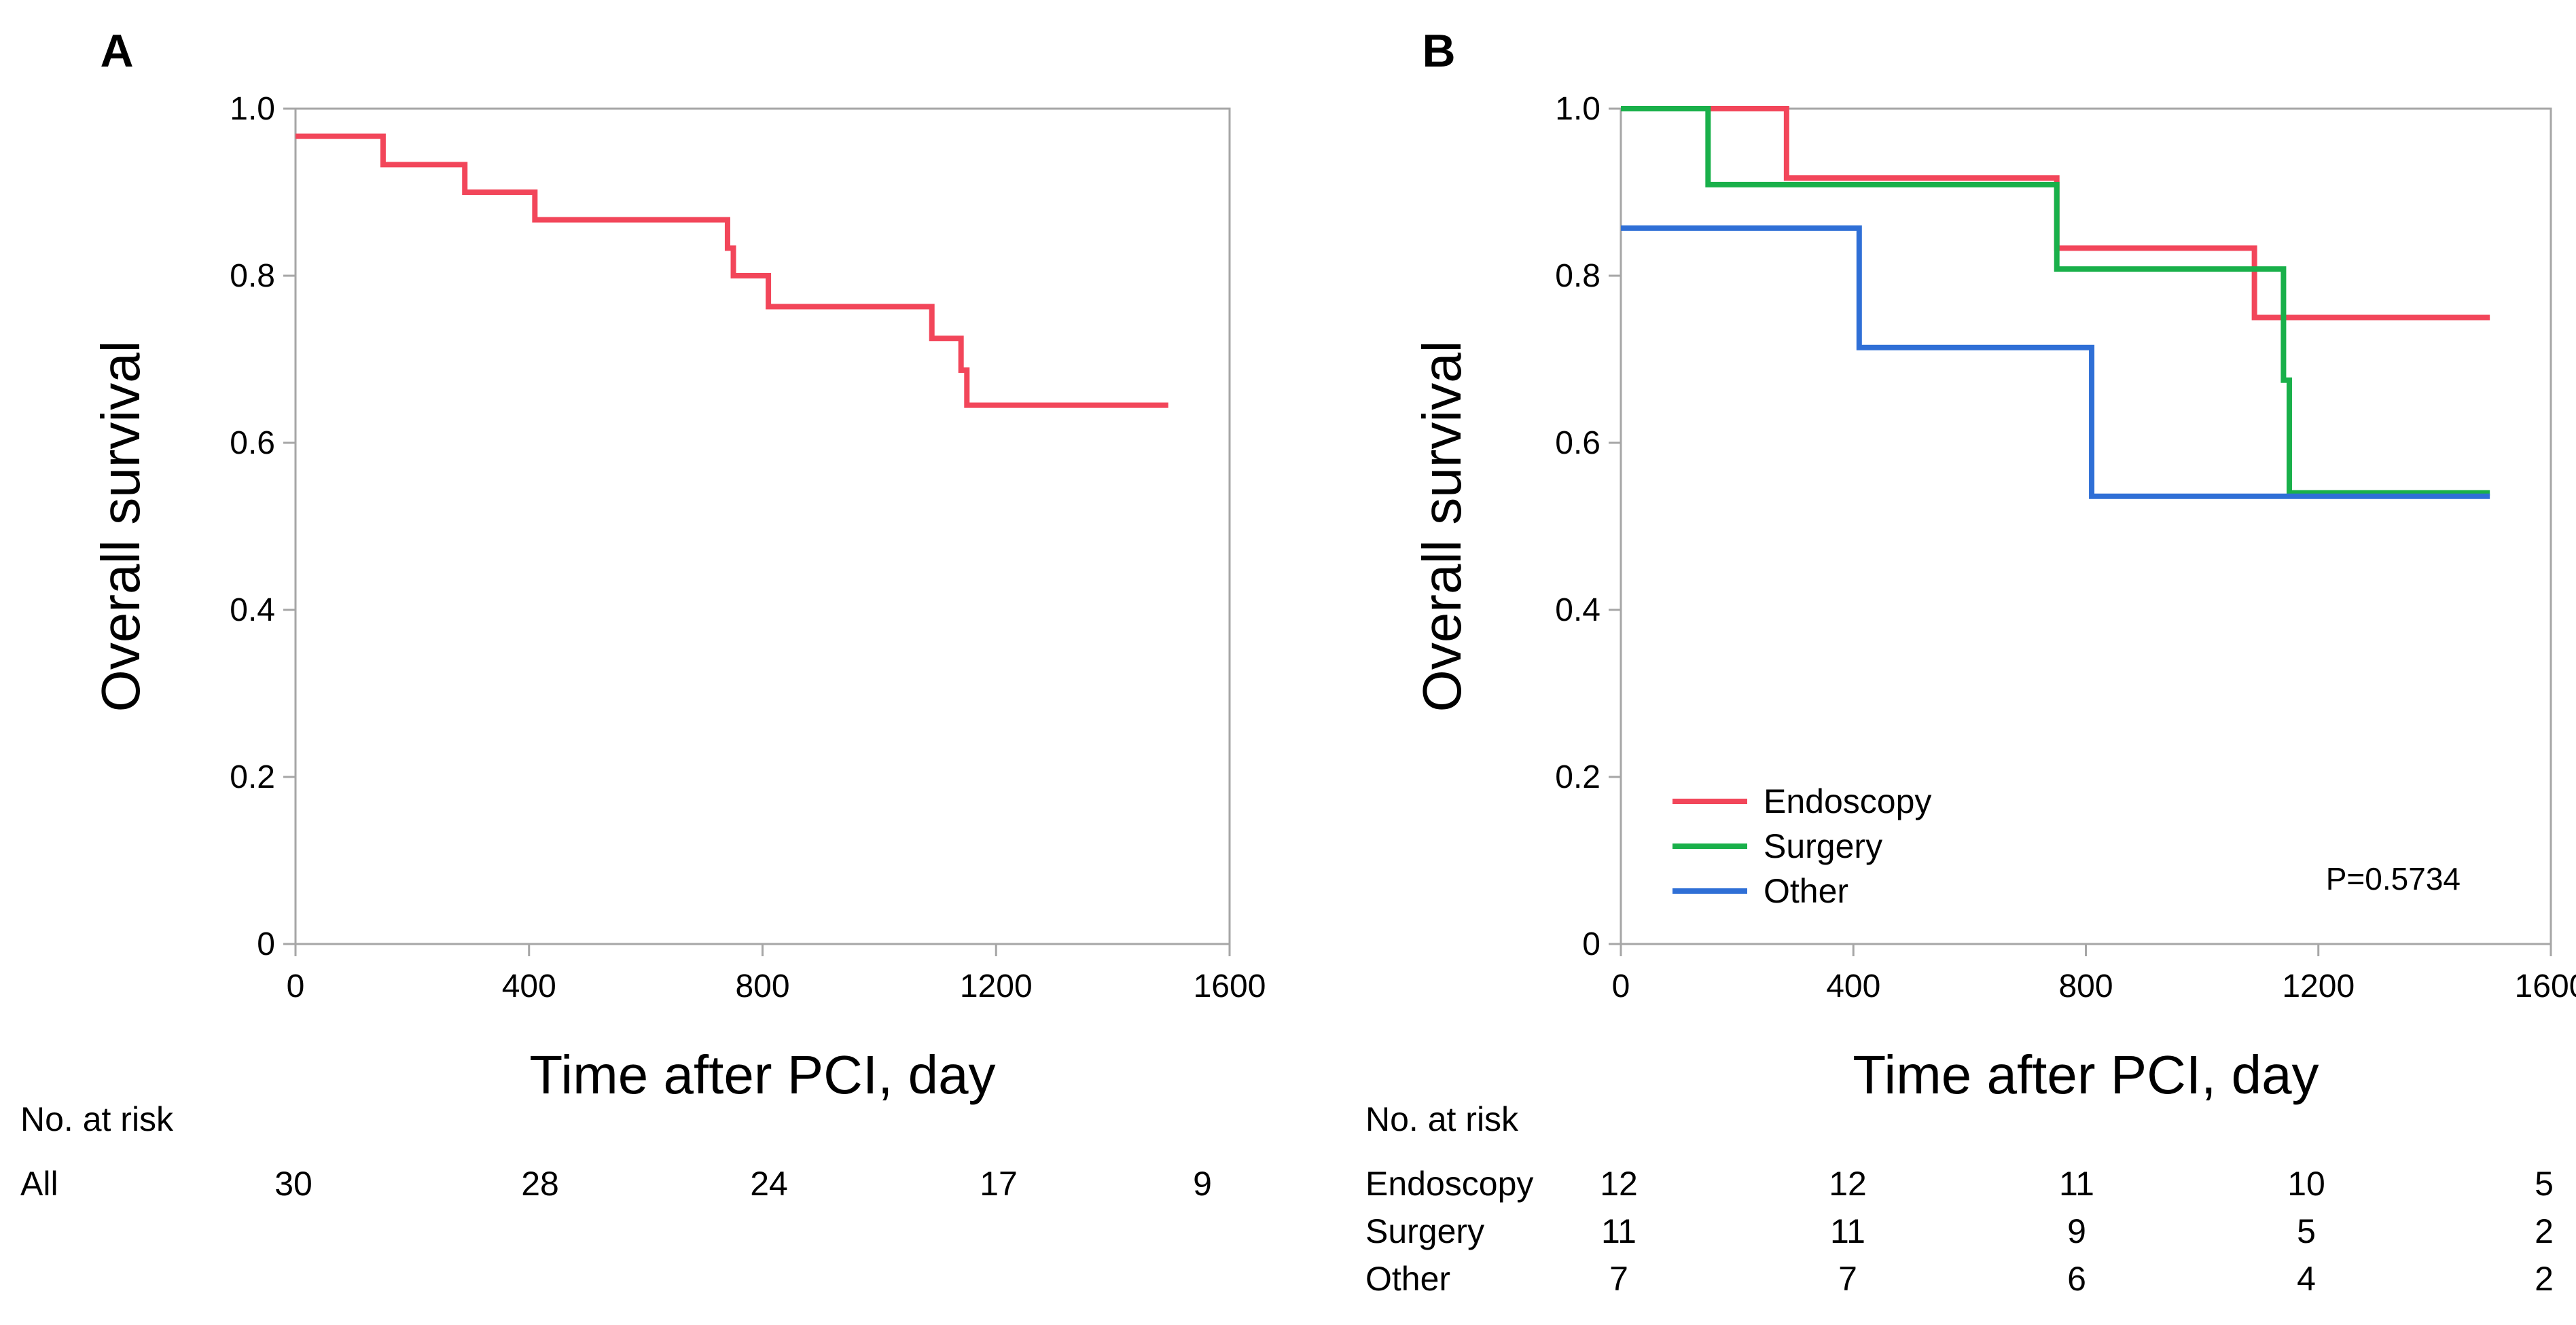 This screenshot has width=2576, height=1325. Describe the element at coordinates (1806, 891) in the screenshot. I see `legend-label-other: Other` at that location.